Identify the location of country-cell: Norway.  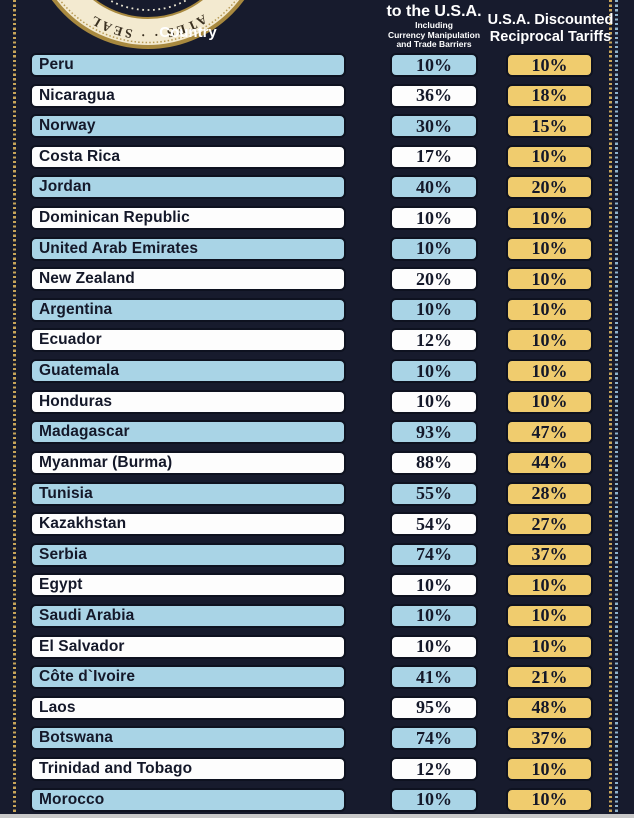
(188, 126).